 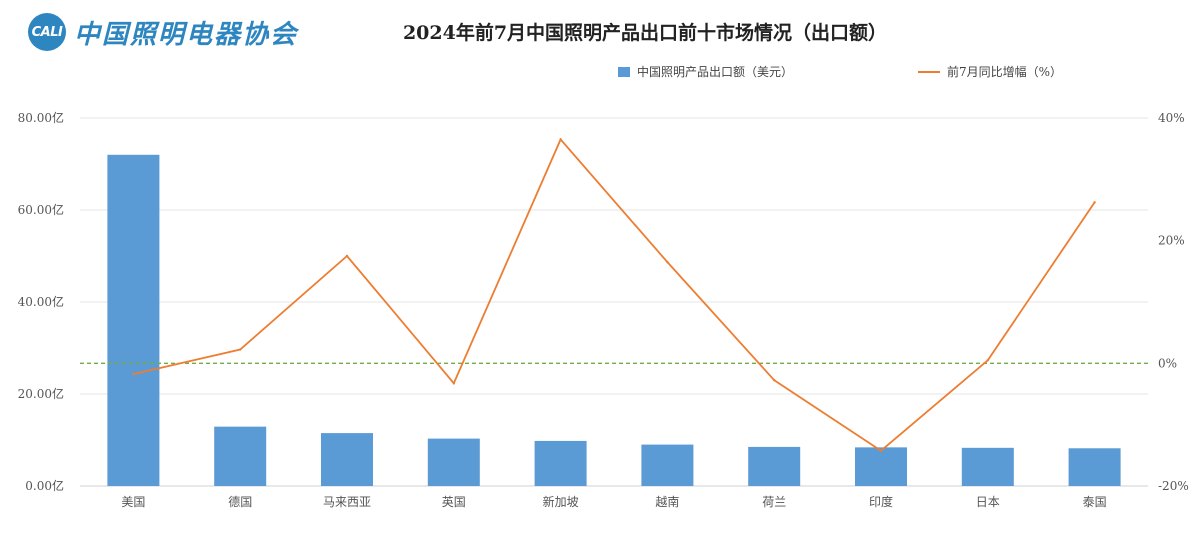 What do you see at coordinates (774, 502) in the screenshot?
I see `x-tick-label: 荷兰` at bounding box center [774, 502].